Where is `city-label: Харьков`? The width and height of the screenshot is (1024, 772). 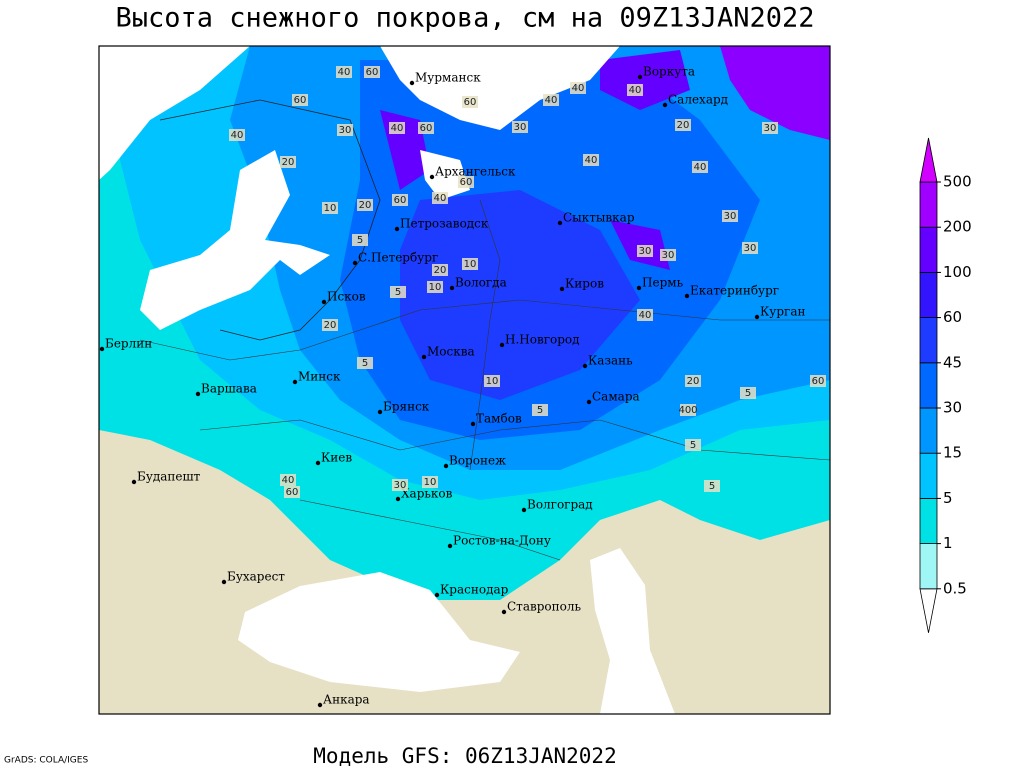 city-label: Харьков is located at coordinates (427, 494).